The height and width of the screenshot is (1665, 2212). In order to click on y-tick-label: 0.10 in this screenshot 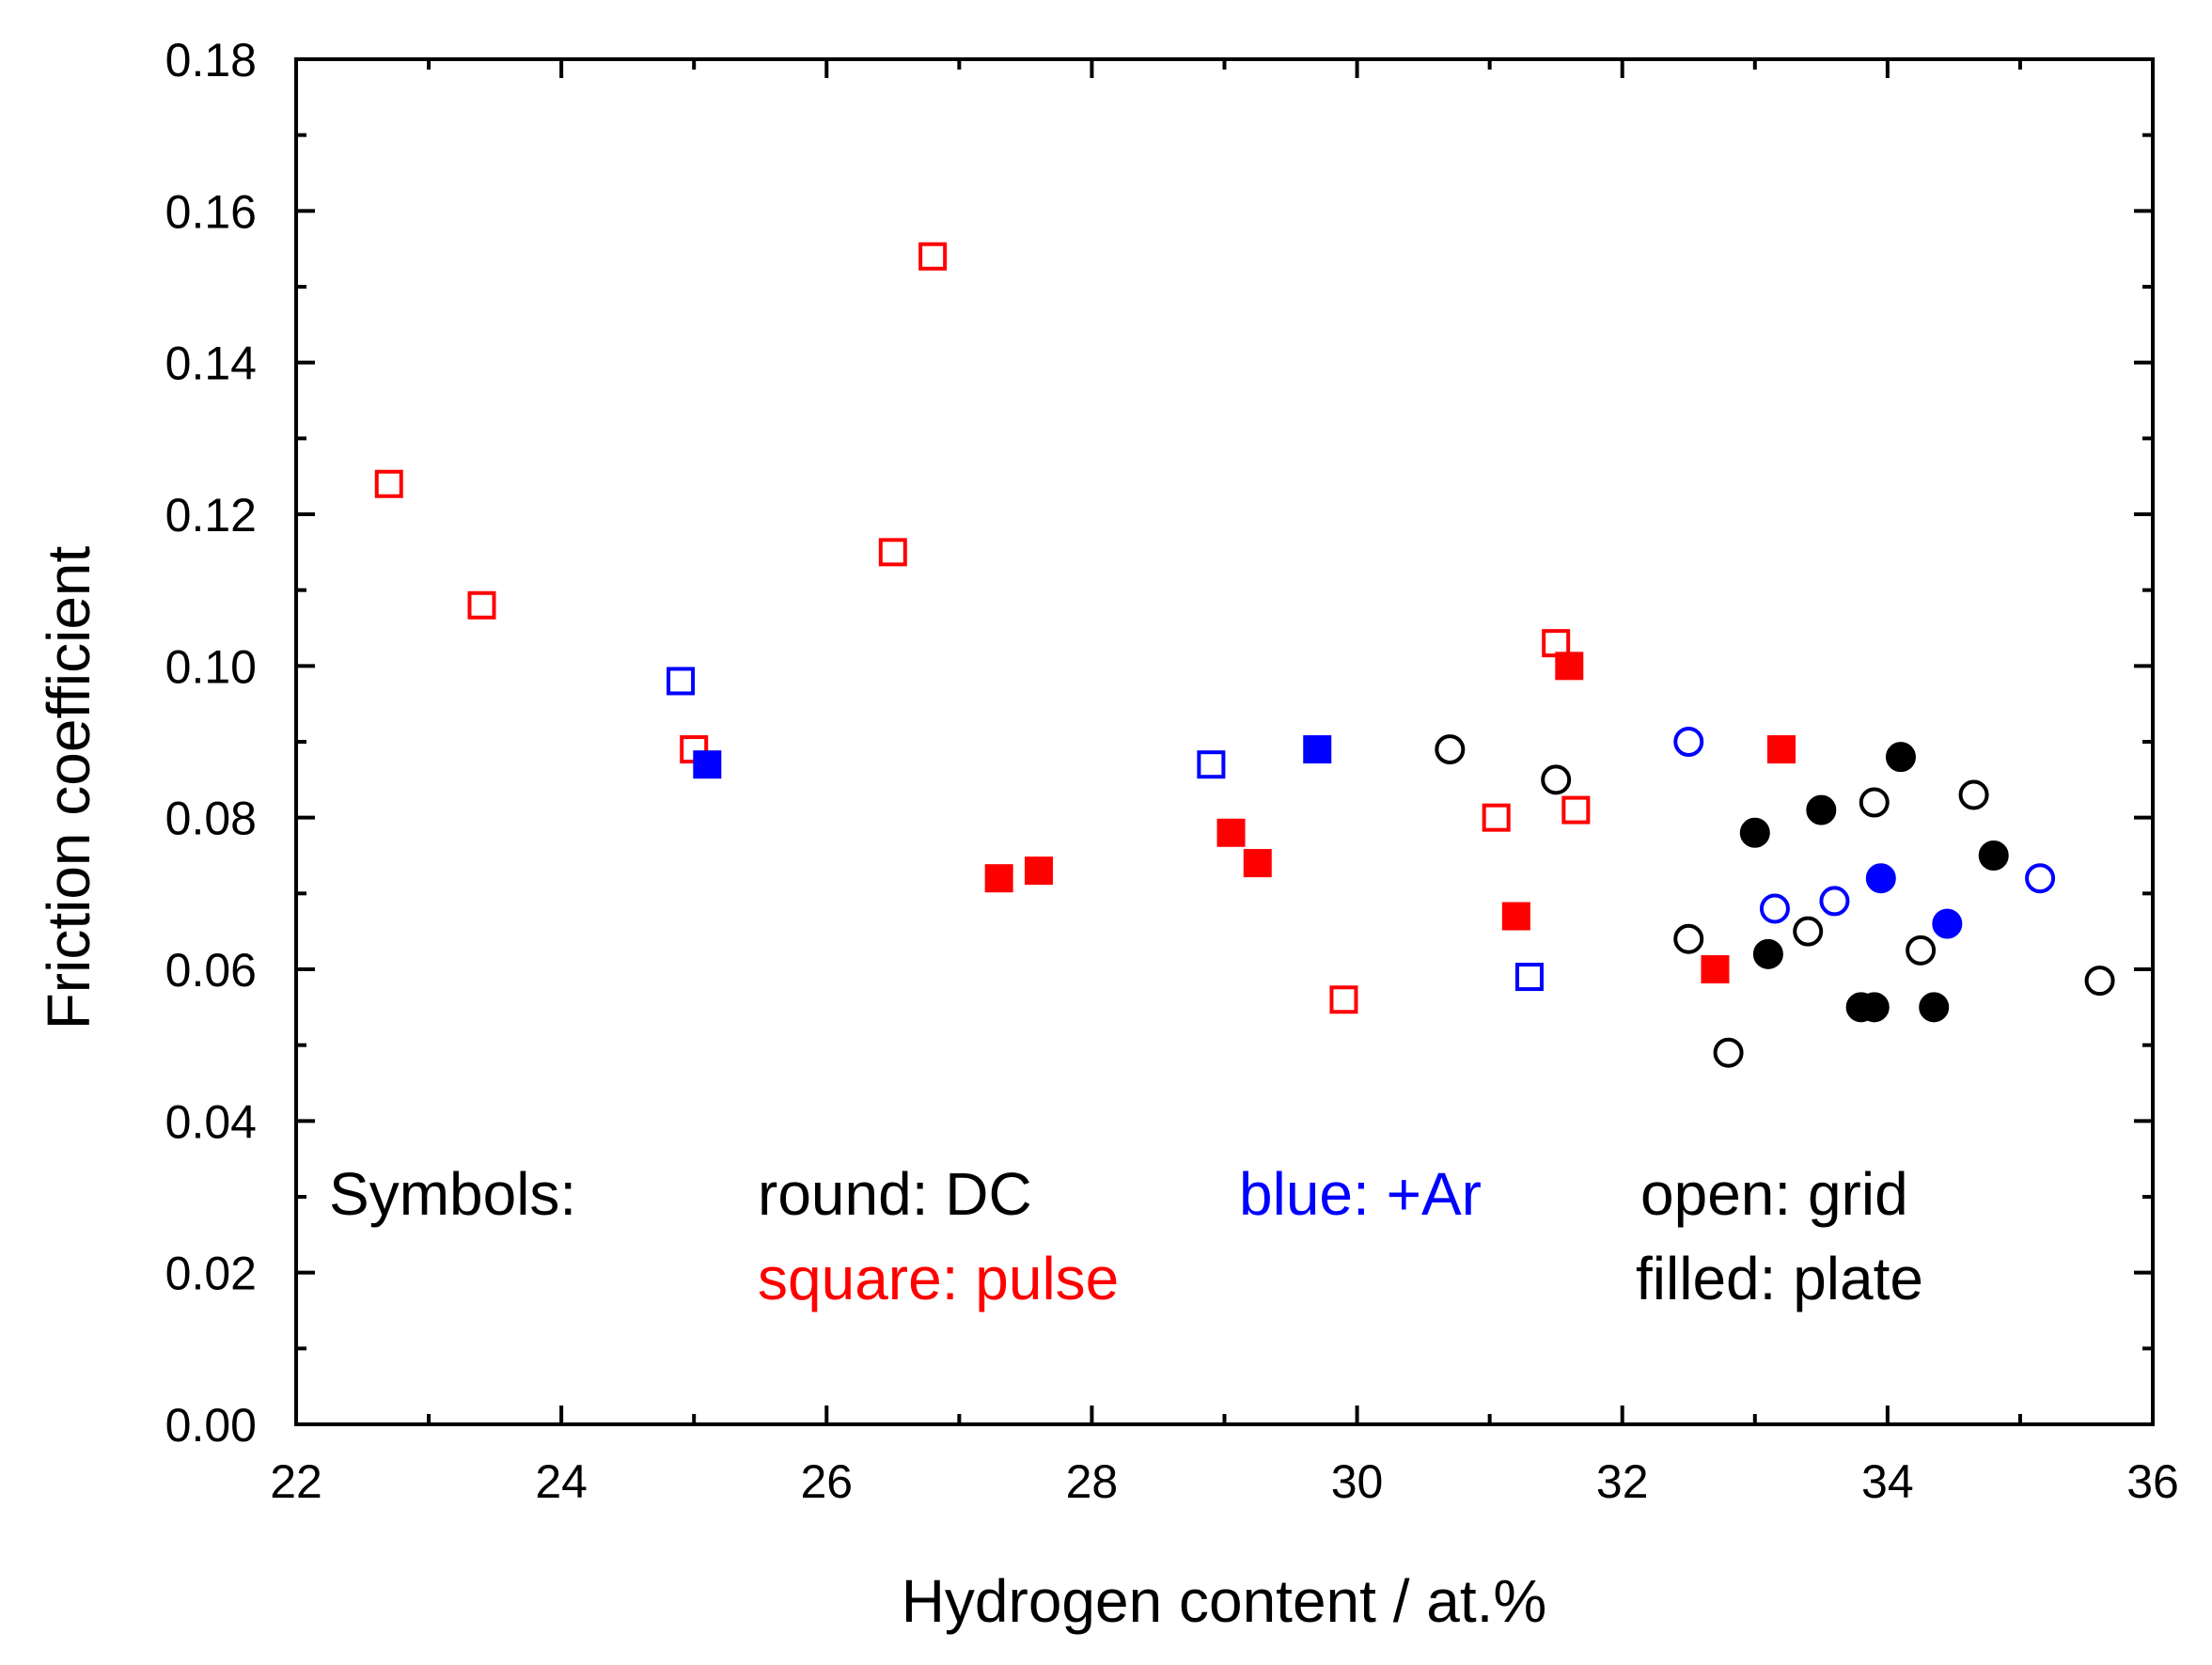, I will do `click(211, 666)`.